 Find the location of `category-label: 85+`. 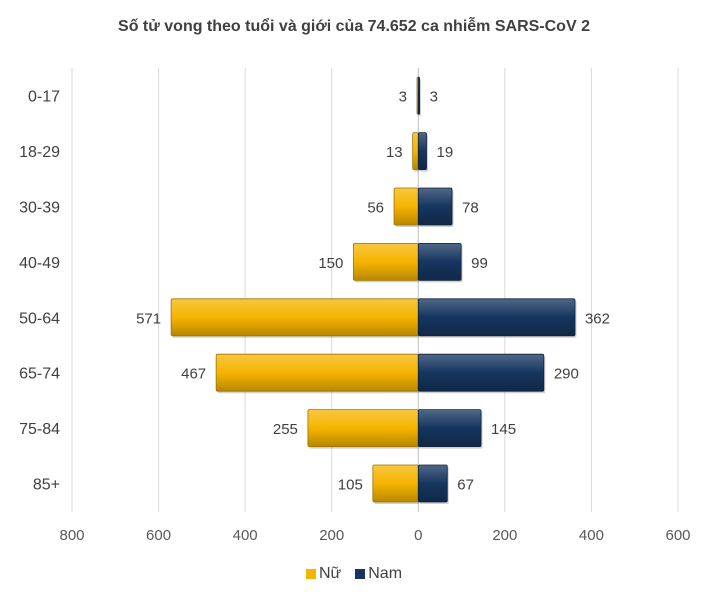

category-label: 85+ is located at coordinates (46, 485).